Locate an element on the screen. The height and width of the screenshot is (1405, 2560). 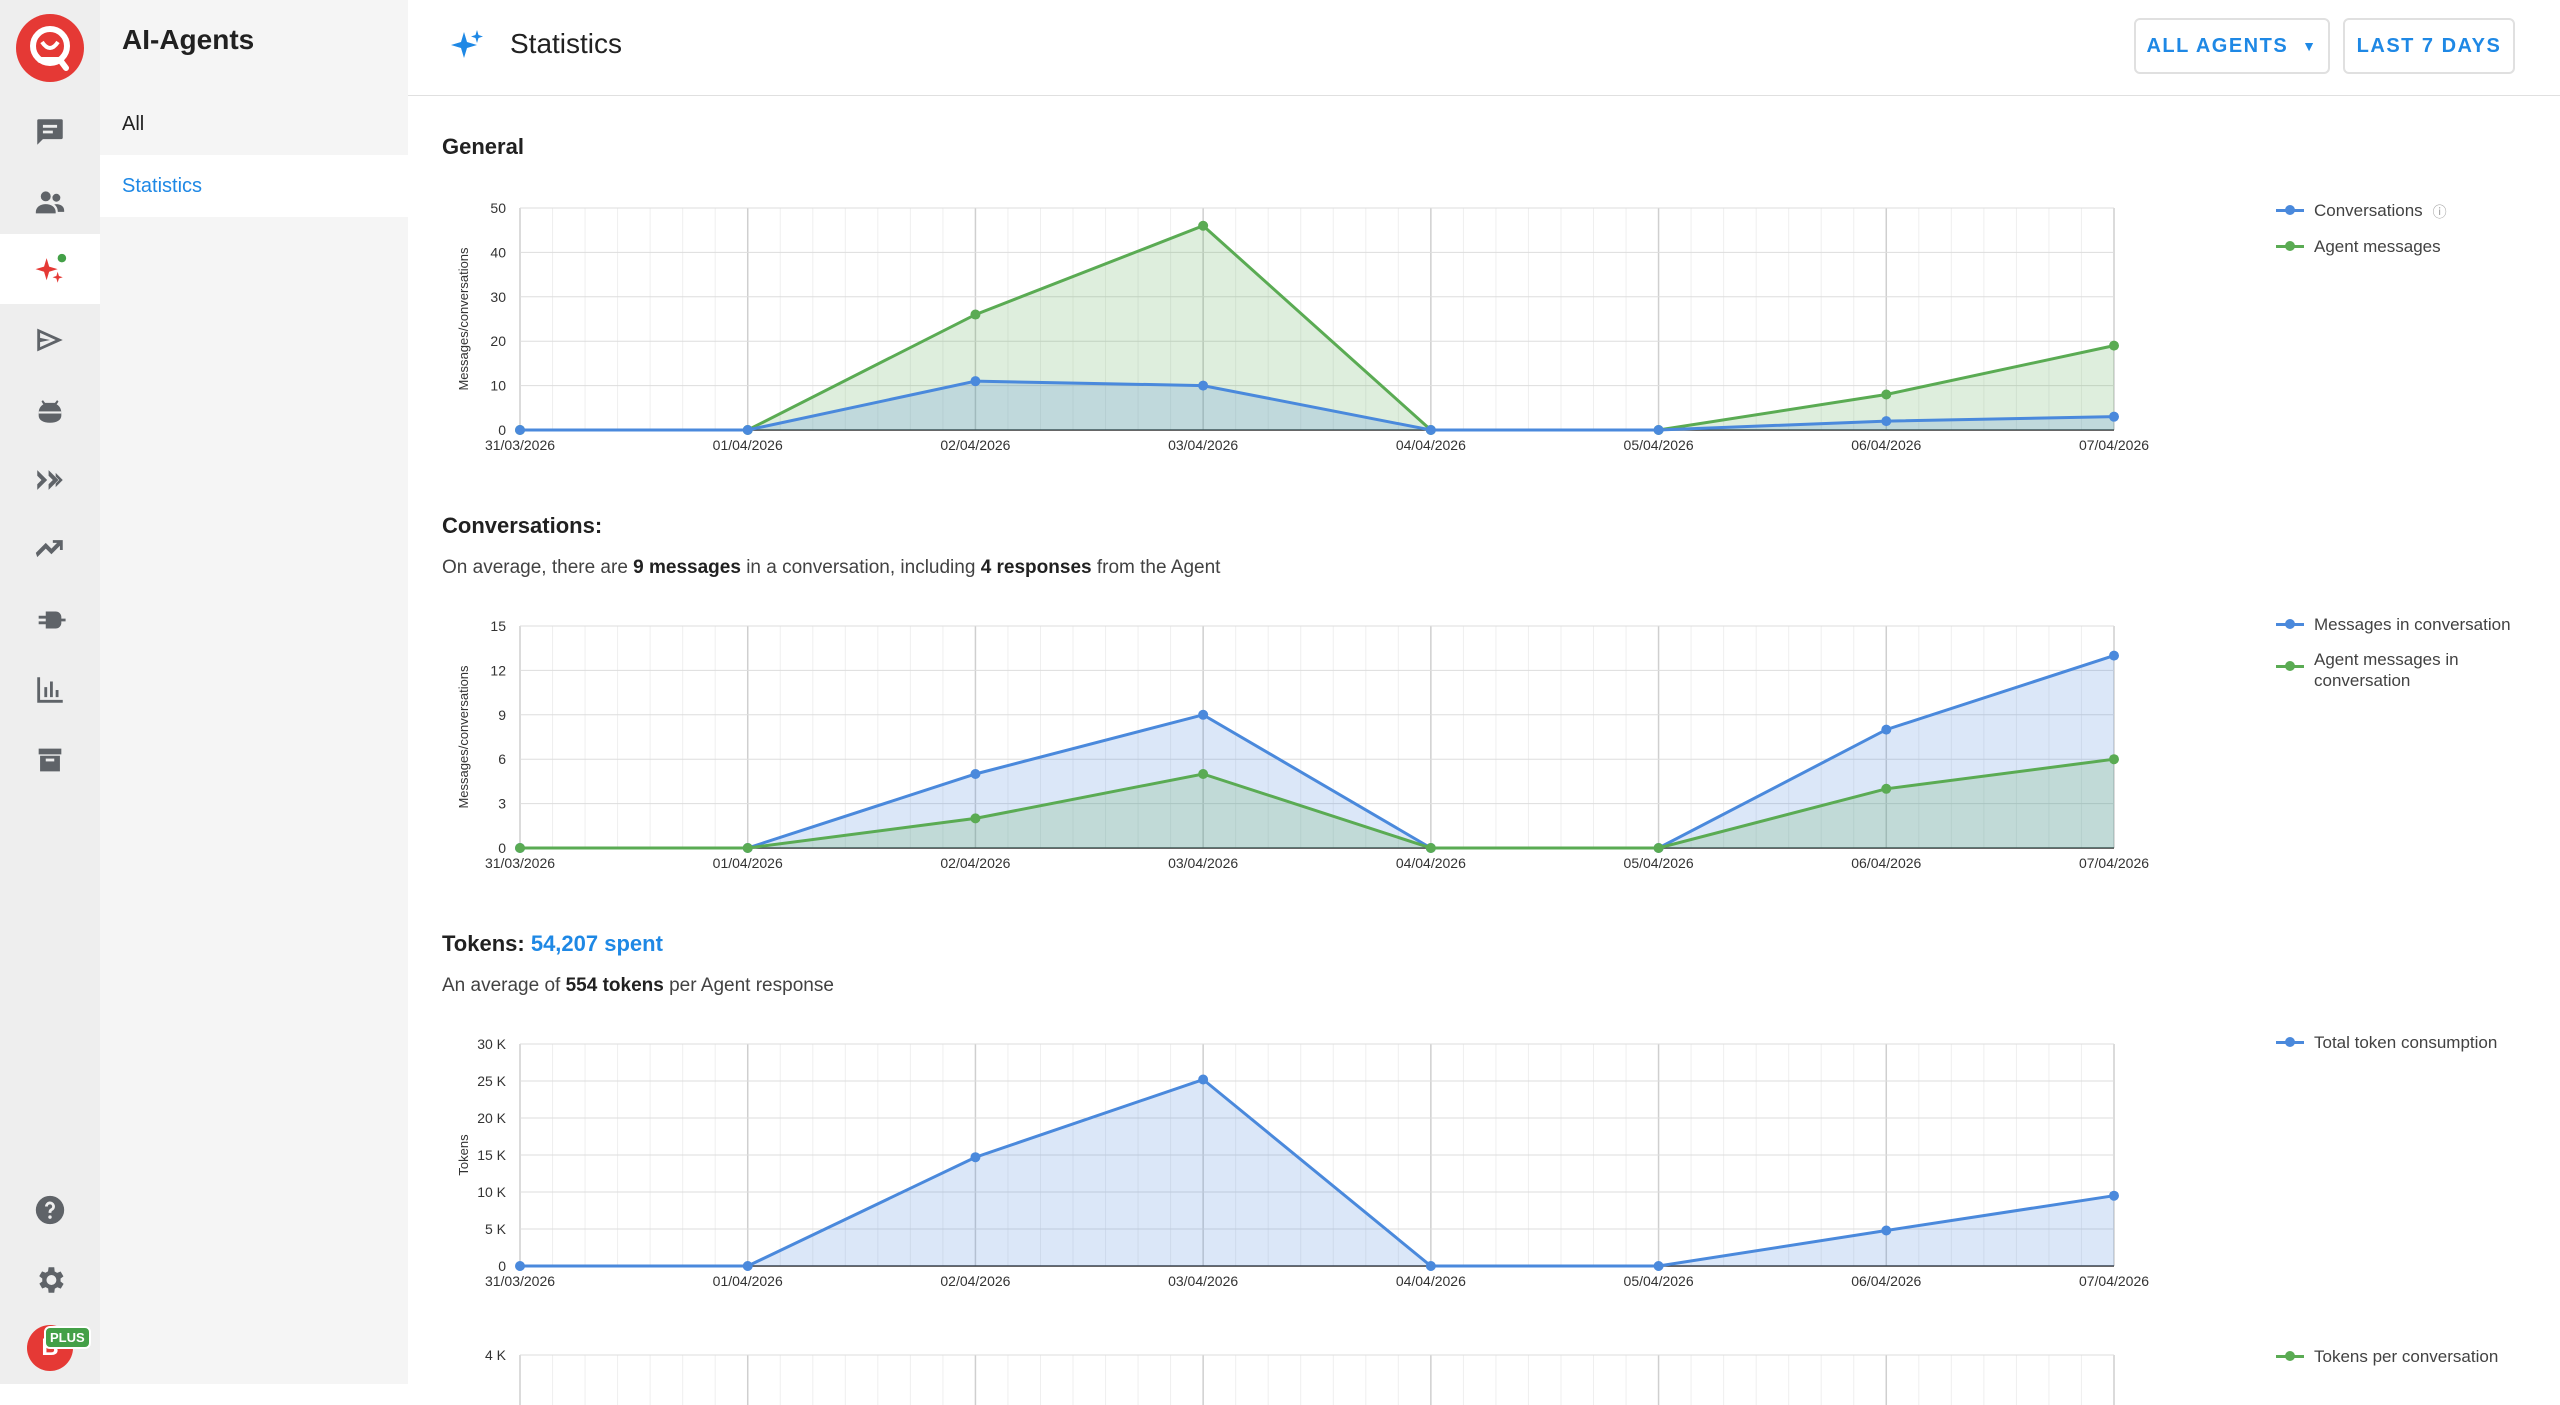
tokens-section-title: Tokens: 54,207 spent is located at coordinates (552, 944).